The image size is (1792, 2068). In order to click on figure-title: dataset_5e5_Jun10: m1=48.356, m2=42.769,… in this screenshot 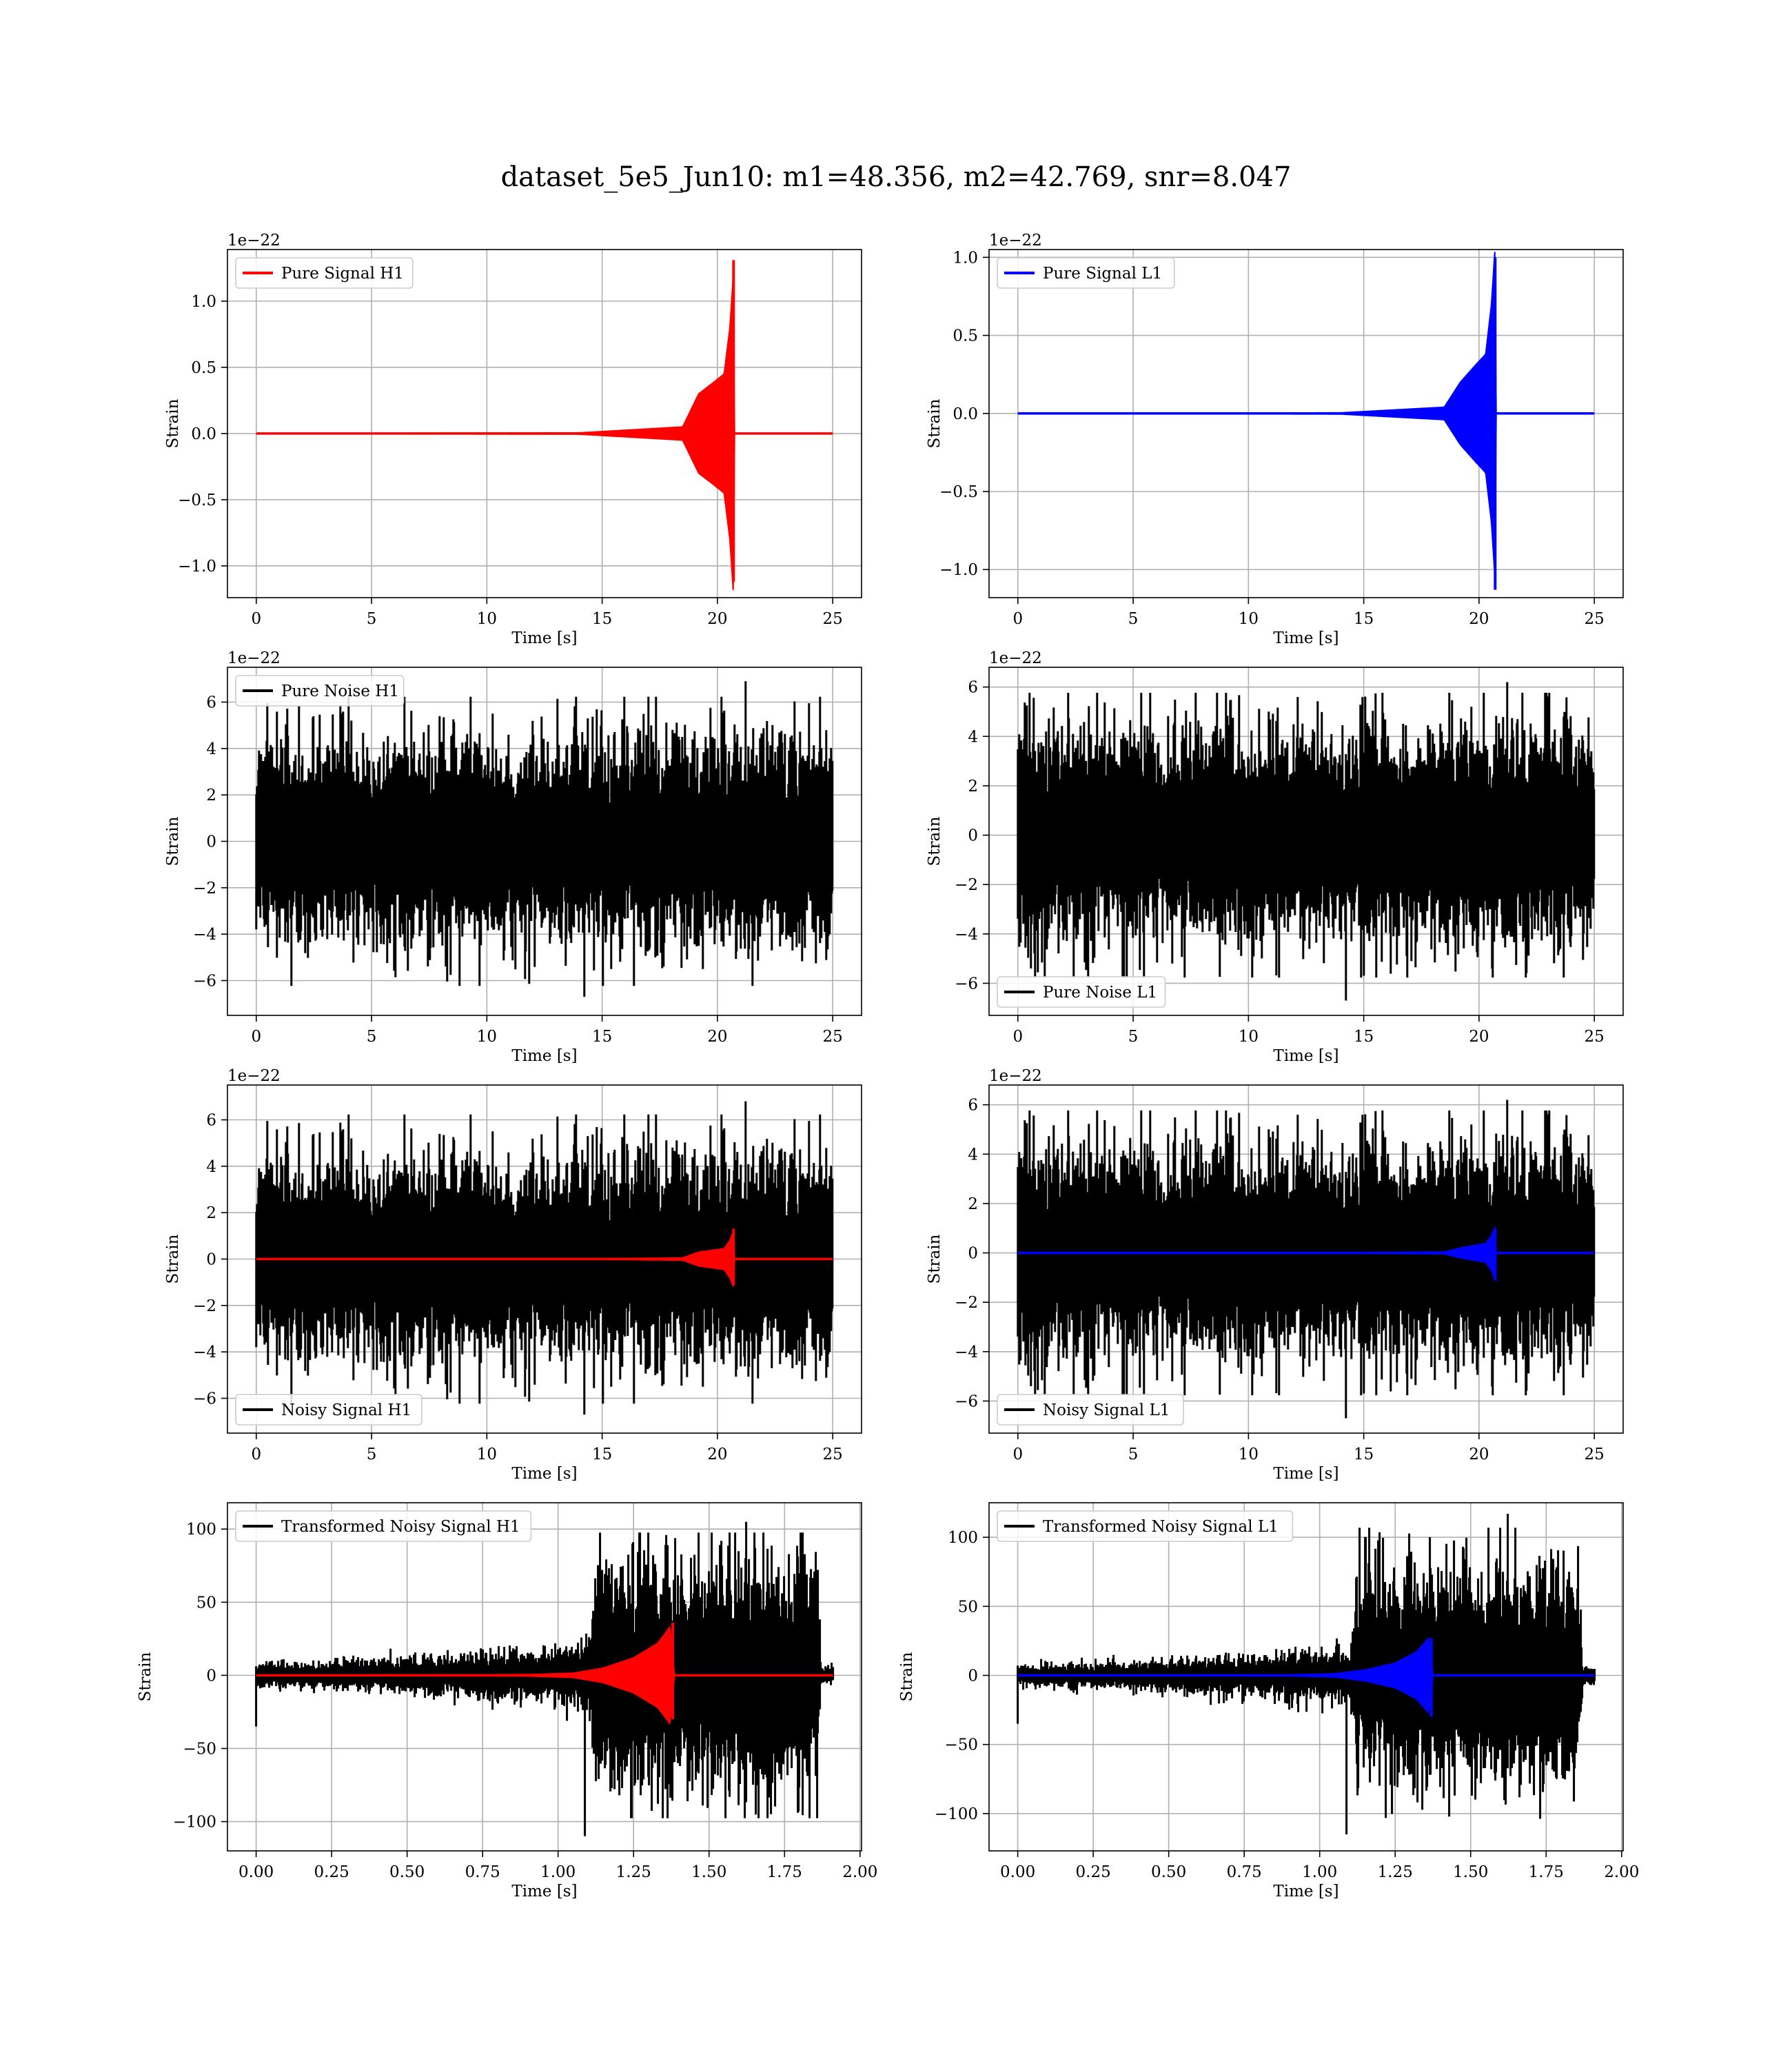, I will do `click(896, 177)`.